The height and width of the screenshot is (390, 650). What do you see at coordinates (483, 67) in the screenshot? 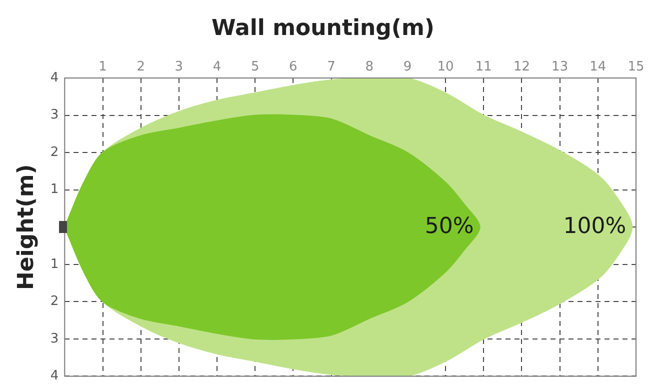
I see `x-tick-label: 11` at bounding box center [483, 67].